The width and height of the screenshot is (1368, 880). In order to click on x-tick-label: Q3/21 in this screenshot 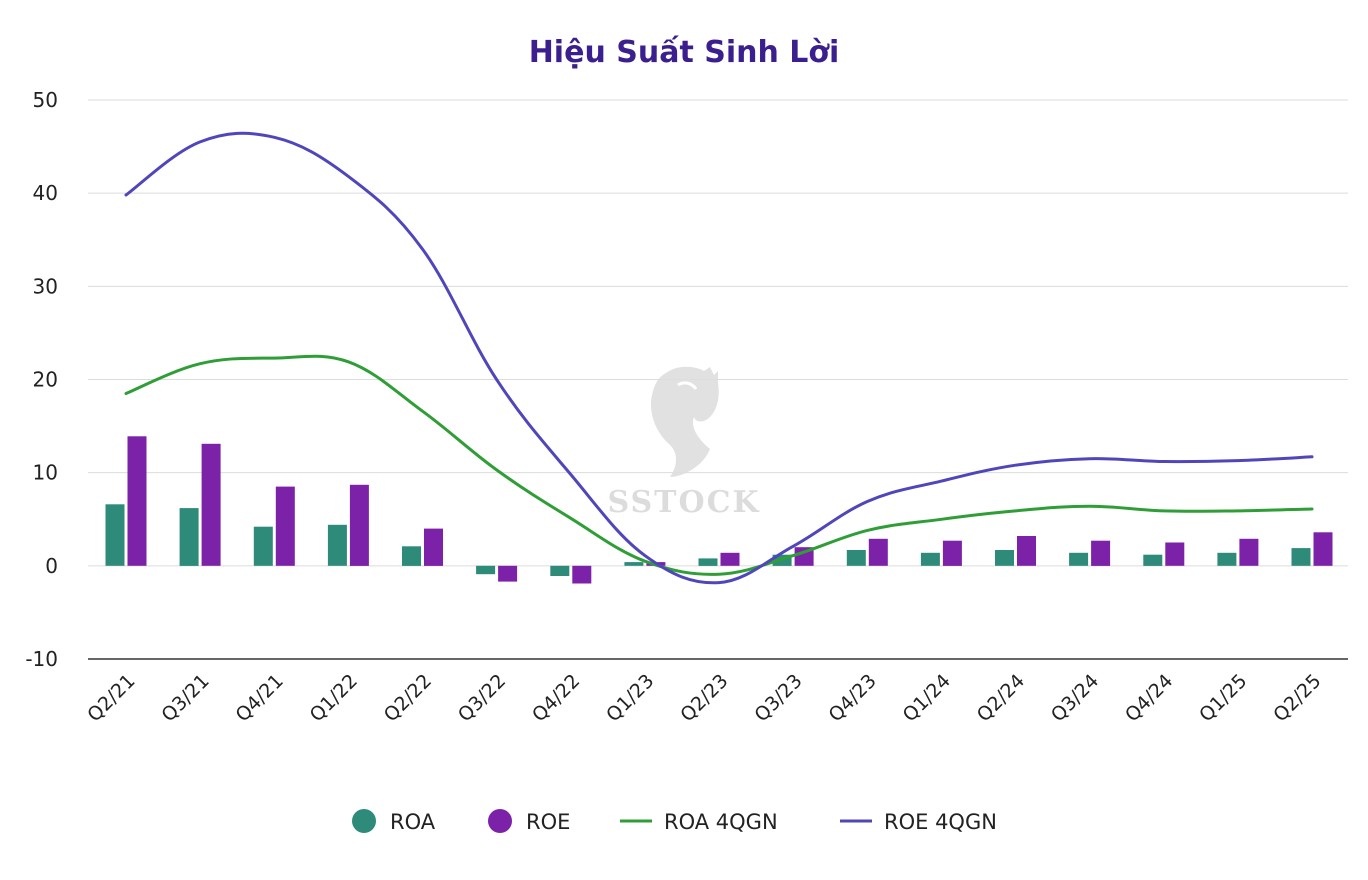, I will do `click(185, 698)`.